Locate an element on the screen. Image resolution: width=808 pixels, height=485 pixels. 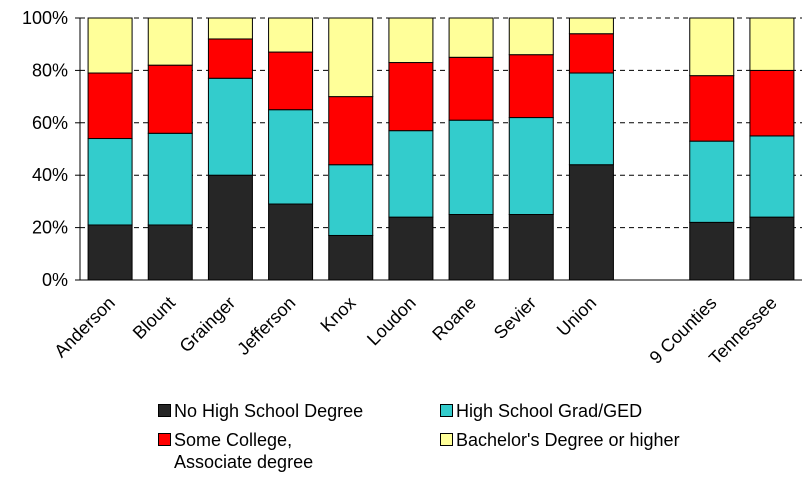
x-tick-label: Jefferson is located at coordinates (266, 326).